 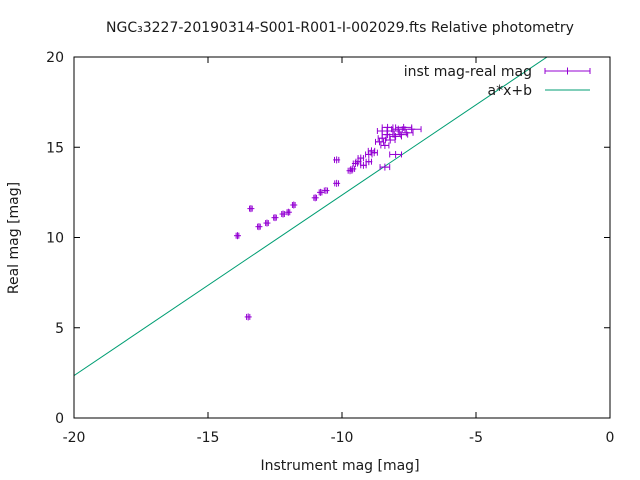 What do you see at coordinates (468, 72) in the screenshot?
I see `legend-label: inst mag-real mag` at bounding box center [468, 72].